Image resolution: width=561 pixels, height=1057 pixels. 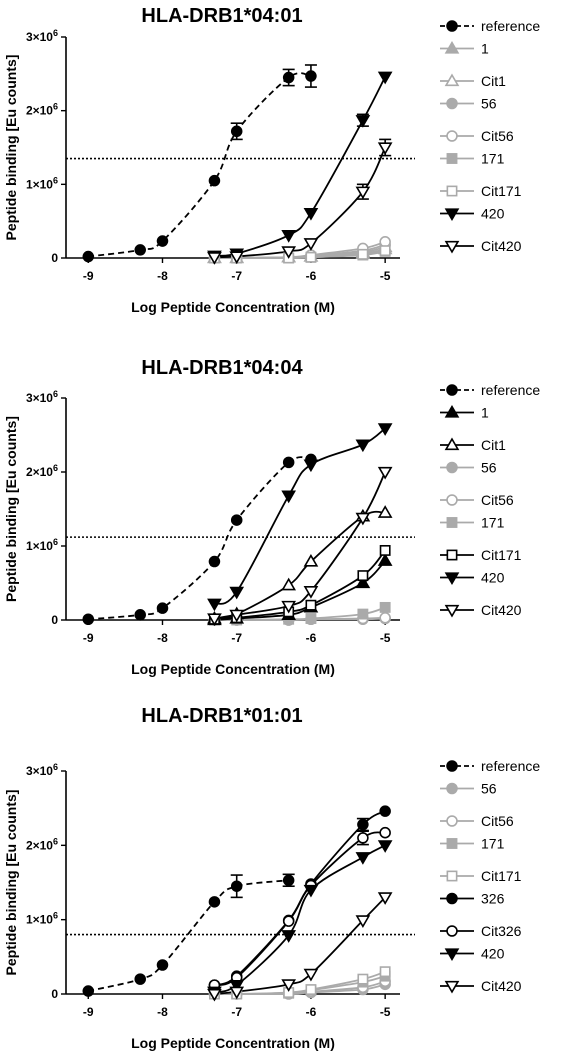 What do you see at coordinates (501, 555) in the screenshot?
I see `legend-label: Cit171` at bounding box center [501, 555].